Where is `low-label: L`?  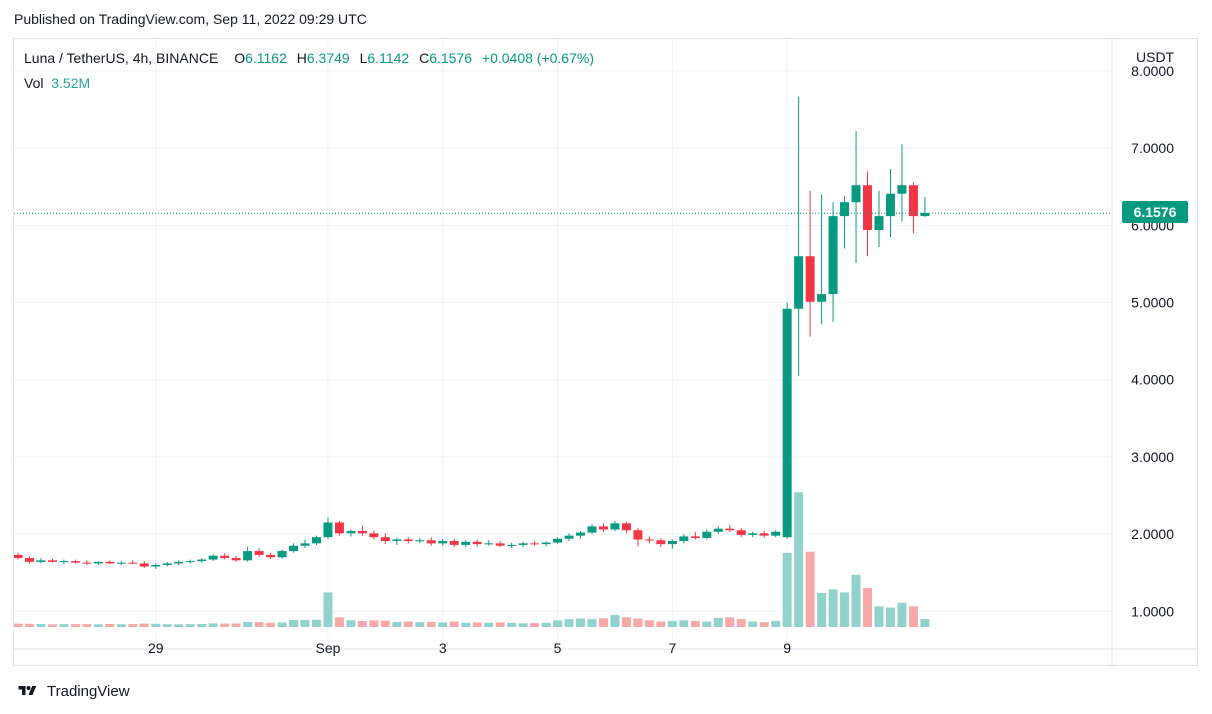
low-label: L is located at coordinates (363, 58).